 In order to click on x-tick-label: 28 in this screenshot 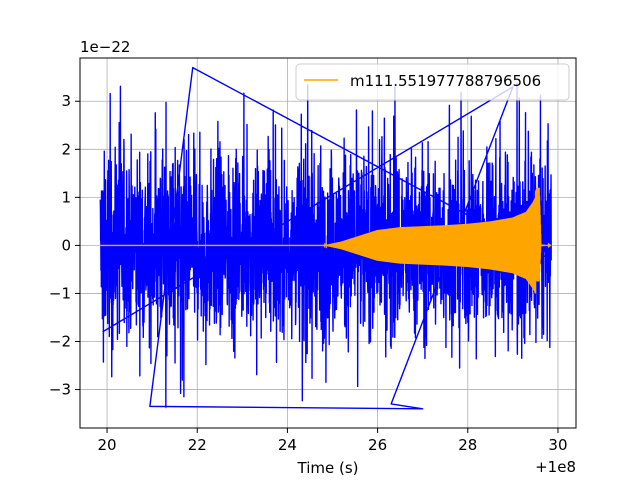, I will do `click(467, 445)`.